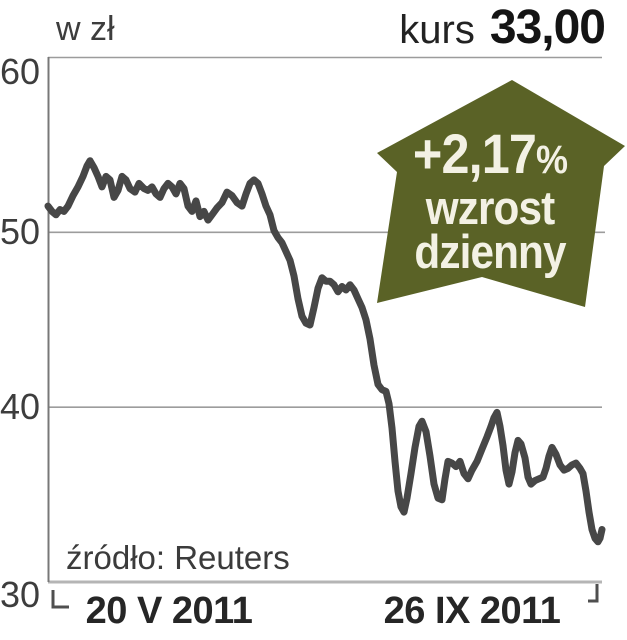 This screenshot has height=640, width=627. What do you see at coordinates (20, 232) in the screenshot?
I see `y-axis-tick-50: 50` at bounding box center [20, 232].